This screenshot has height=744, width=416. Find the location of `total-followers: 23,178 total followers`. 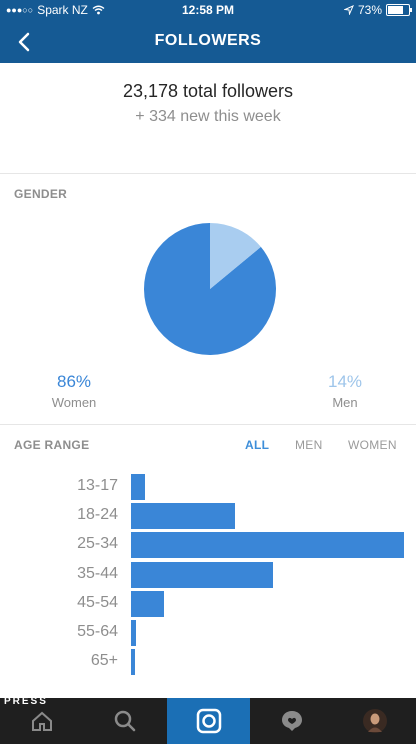

total-followers: 23,178 total followers is located at coordinates (208, 91).